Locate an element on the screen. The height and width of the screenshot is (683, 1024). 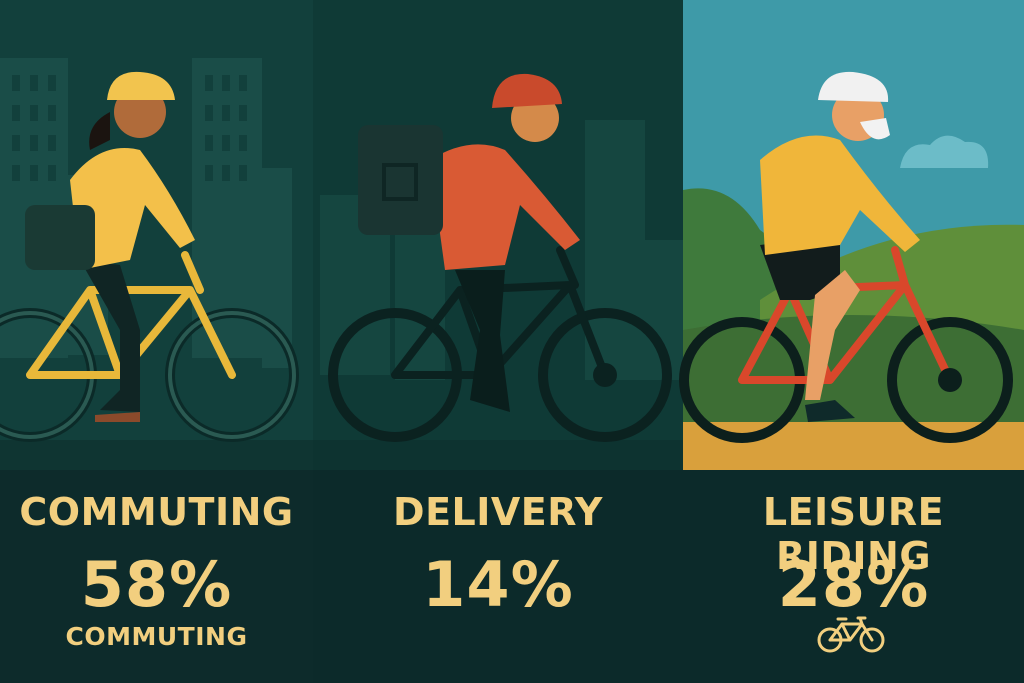
panel-title: LEISURE RIDING is located at coordinates (853, 534).